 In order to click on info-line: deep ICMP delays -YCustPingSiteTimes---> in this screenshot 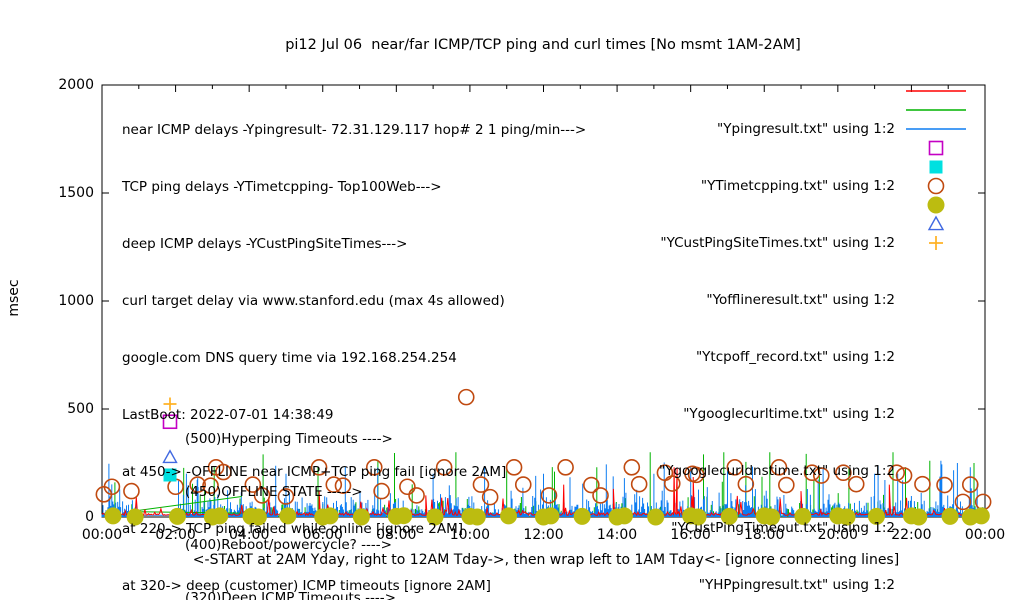, I will do `click(265, 244)`.